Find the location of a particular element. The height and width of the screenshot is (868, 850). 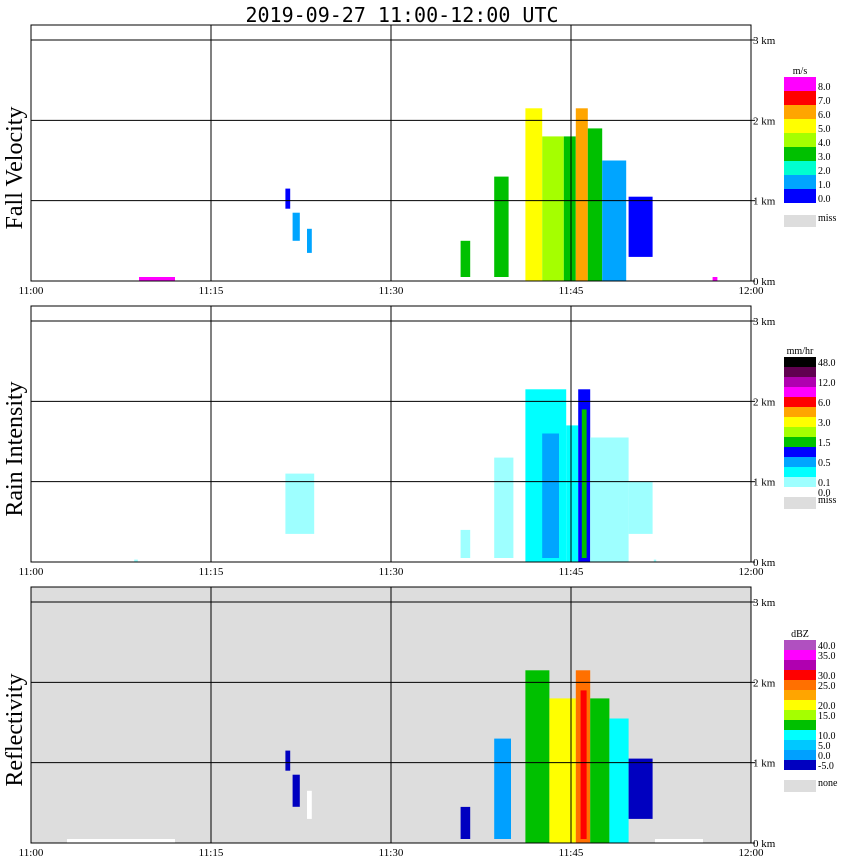

colorbar-label: 0.0 is located at coordinates (824, 199).